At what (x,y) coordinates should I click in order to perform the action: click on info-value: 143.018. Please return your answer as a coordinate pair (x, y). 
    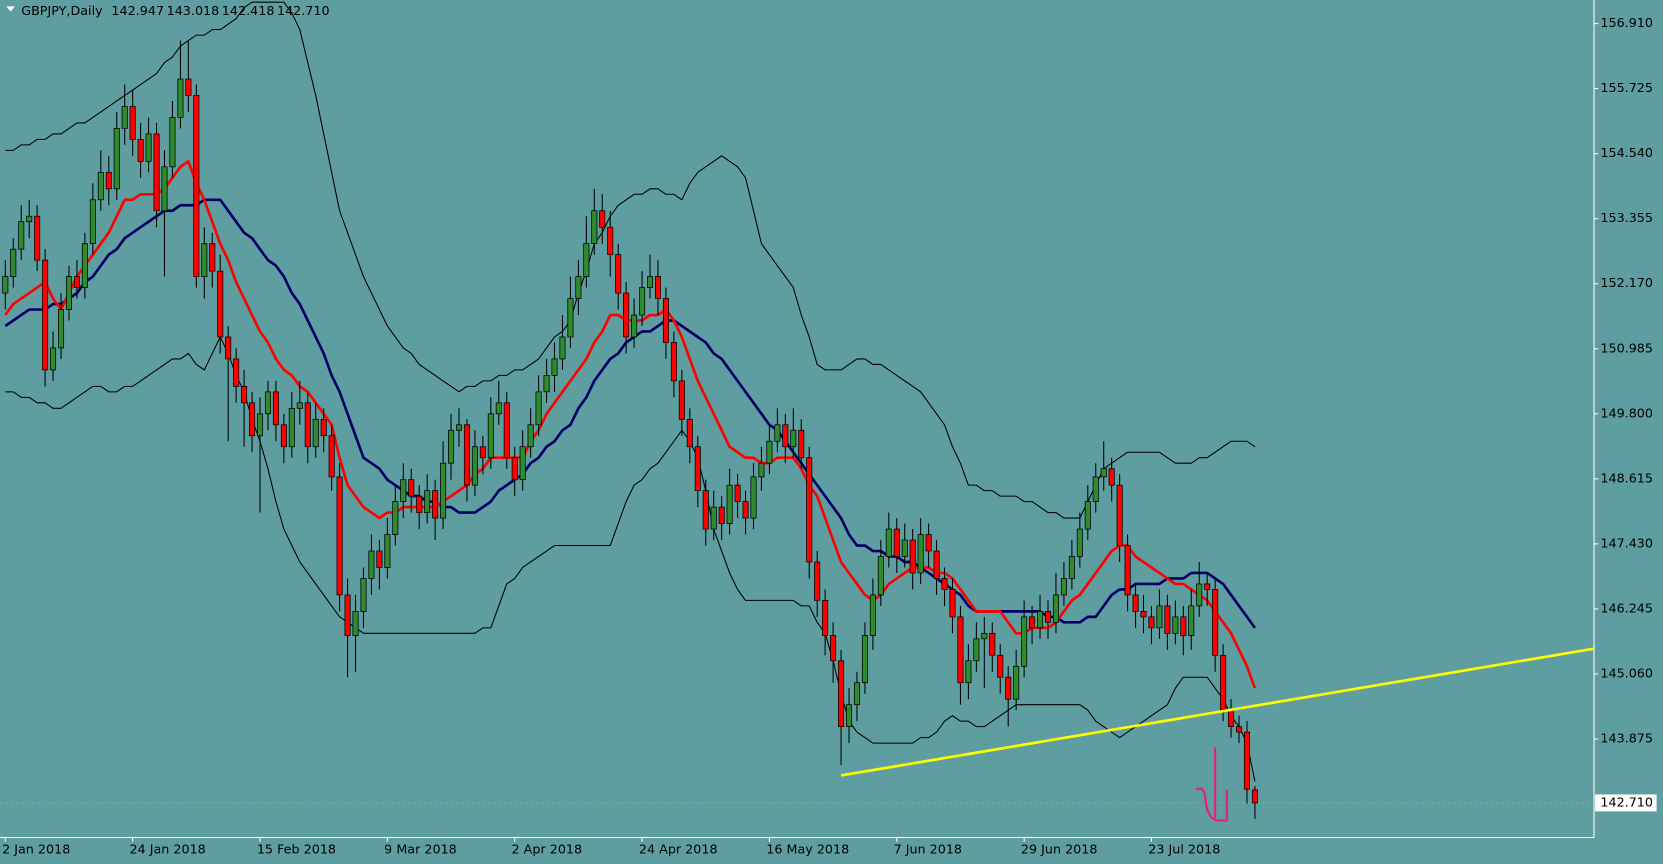
    Looking at the image, I should click on (193, 10).